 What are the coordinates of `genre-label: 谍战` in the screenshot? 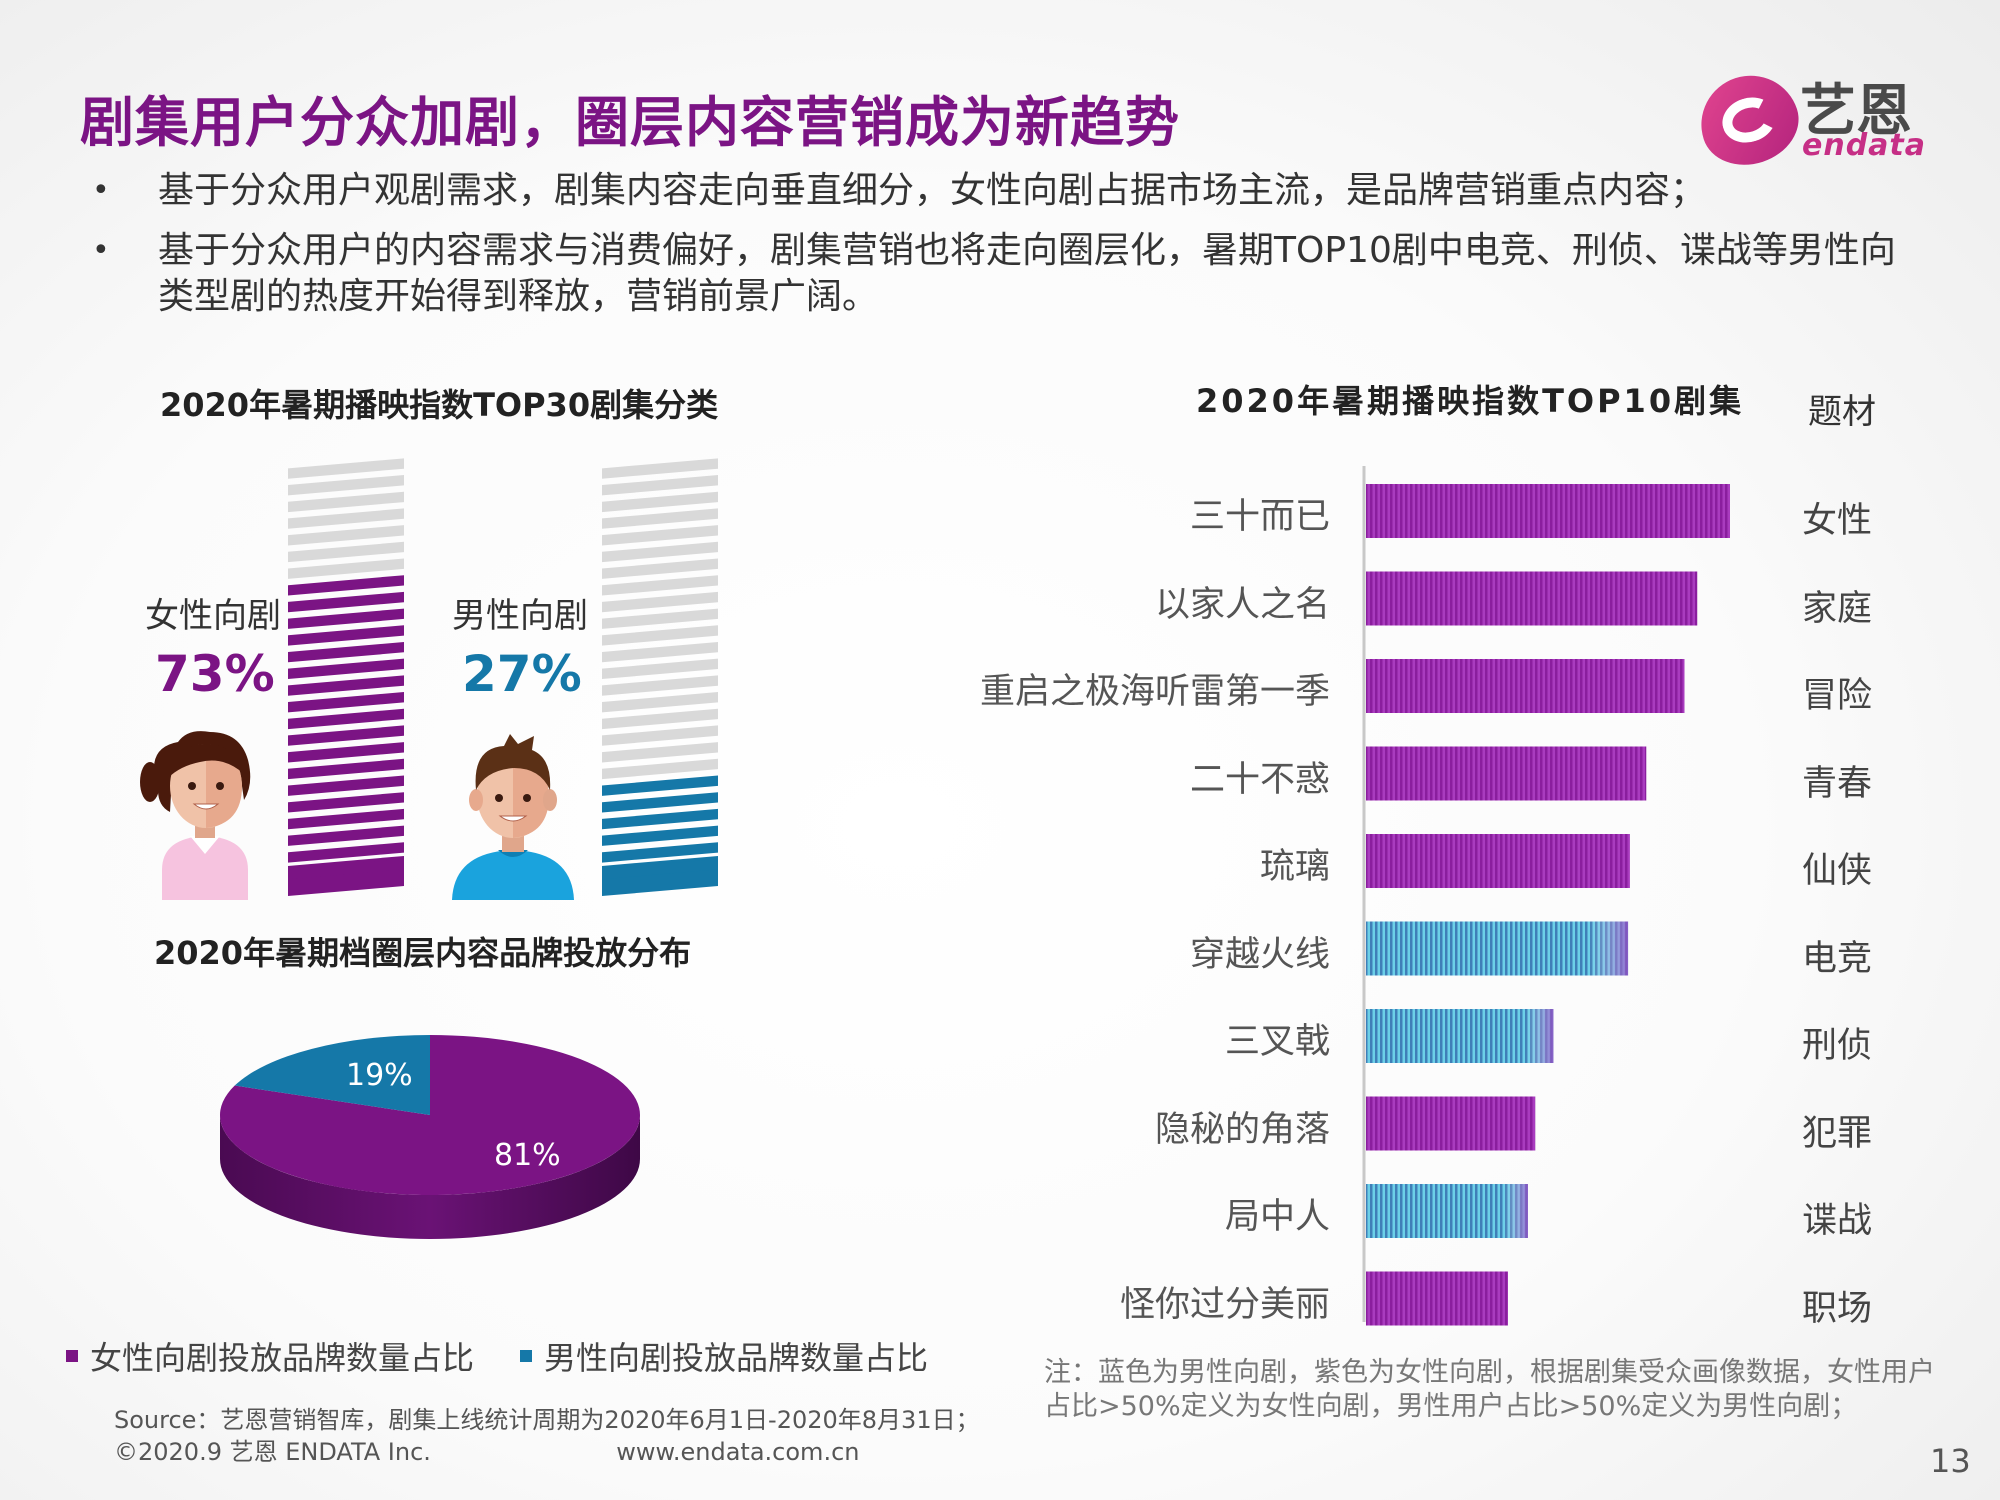 It's located at (1837, 1221).